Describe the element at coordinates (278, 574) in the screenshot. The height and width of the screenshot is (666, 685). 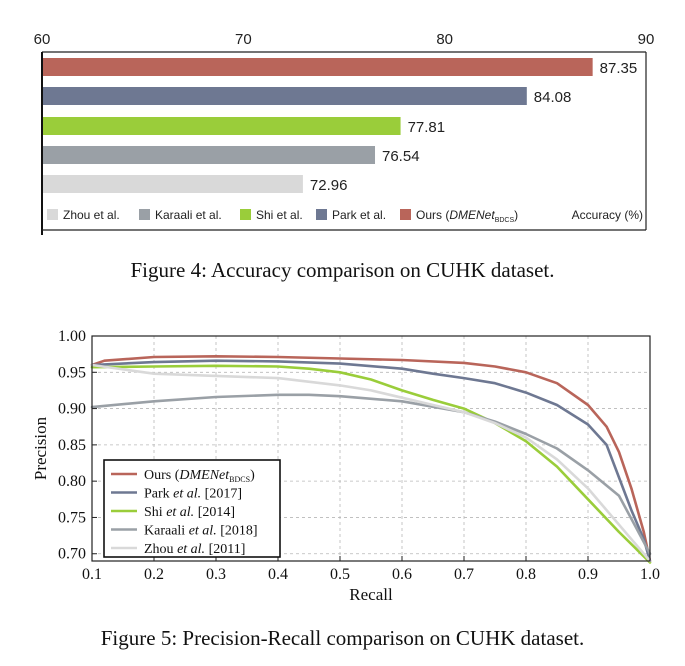
I see `x-tick-label: 0.4` at that location.